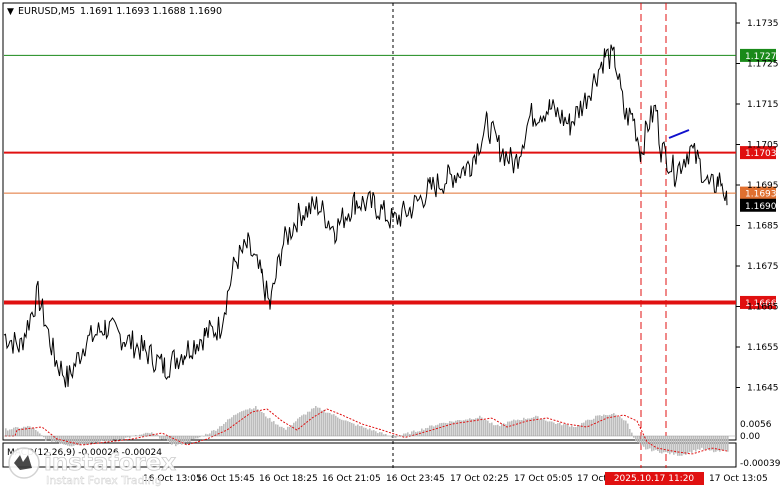 Image resolution: width=781 pixels, height=493 pixels. Describe the element at coordinates (763, 267) in the screenshot. I see `price-tick-label: 1.1675` at that location.